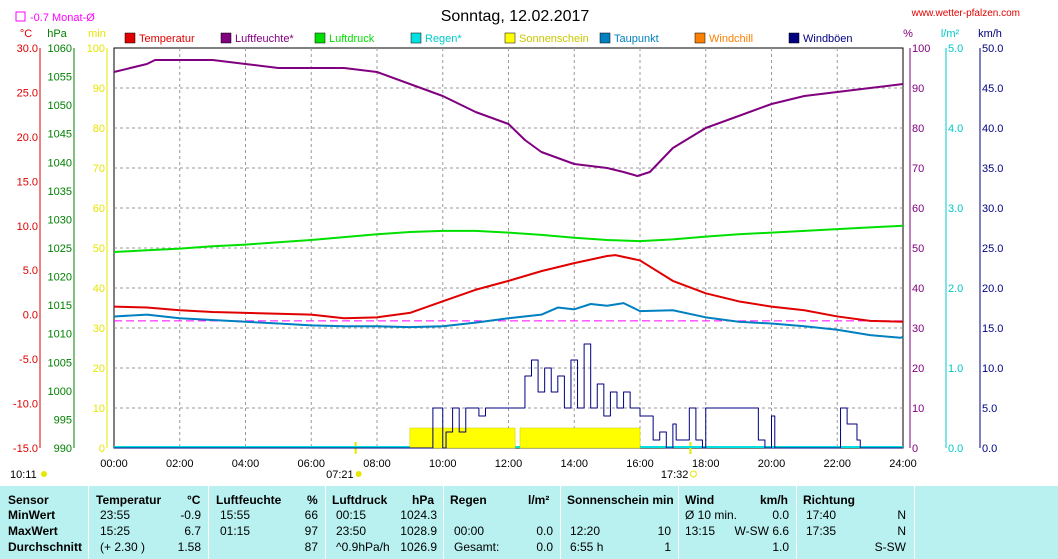 This screenshot has height=559, width=1058. Describe the element at coordinates (992, 49) in the screenshot. I see `kmh-tick-label: 50.0` at that location.